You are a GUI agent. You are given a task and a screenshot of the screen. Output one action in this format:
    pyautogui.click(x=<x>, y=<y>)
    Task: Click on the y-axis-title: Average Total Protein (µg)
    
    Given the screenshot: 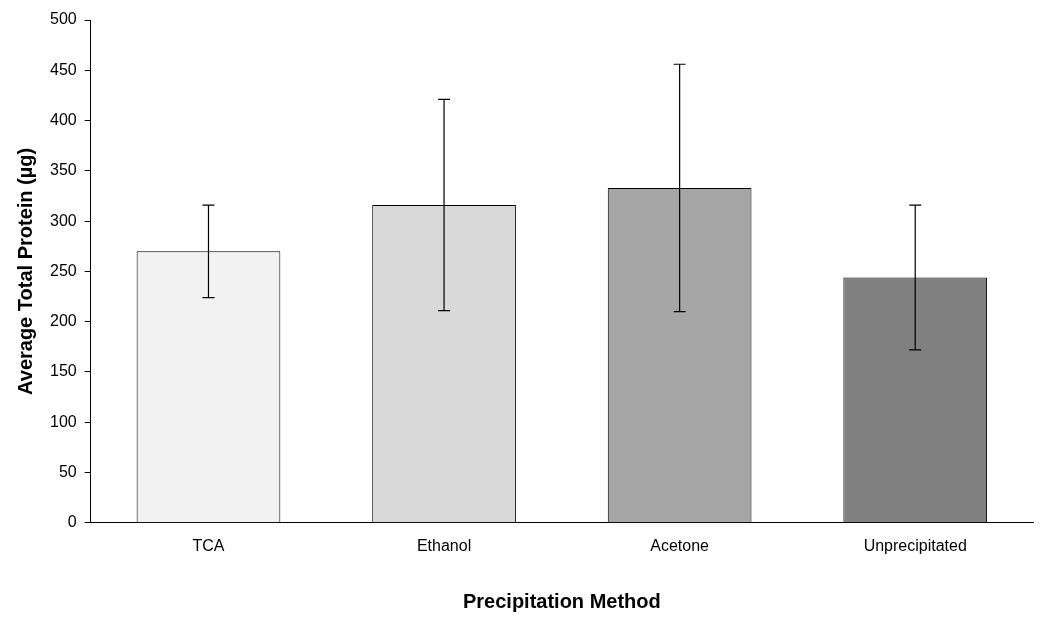 What is the action you would take?
    pyautogui.click(x=24, y=271)
    